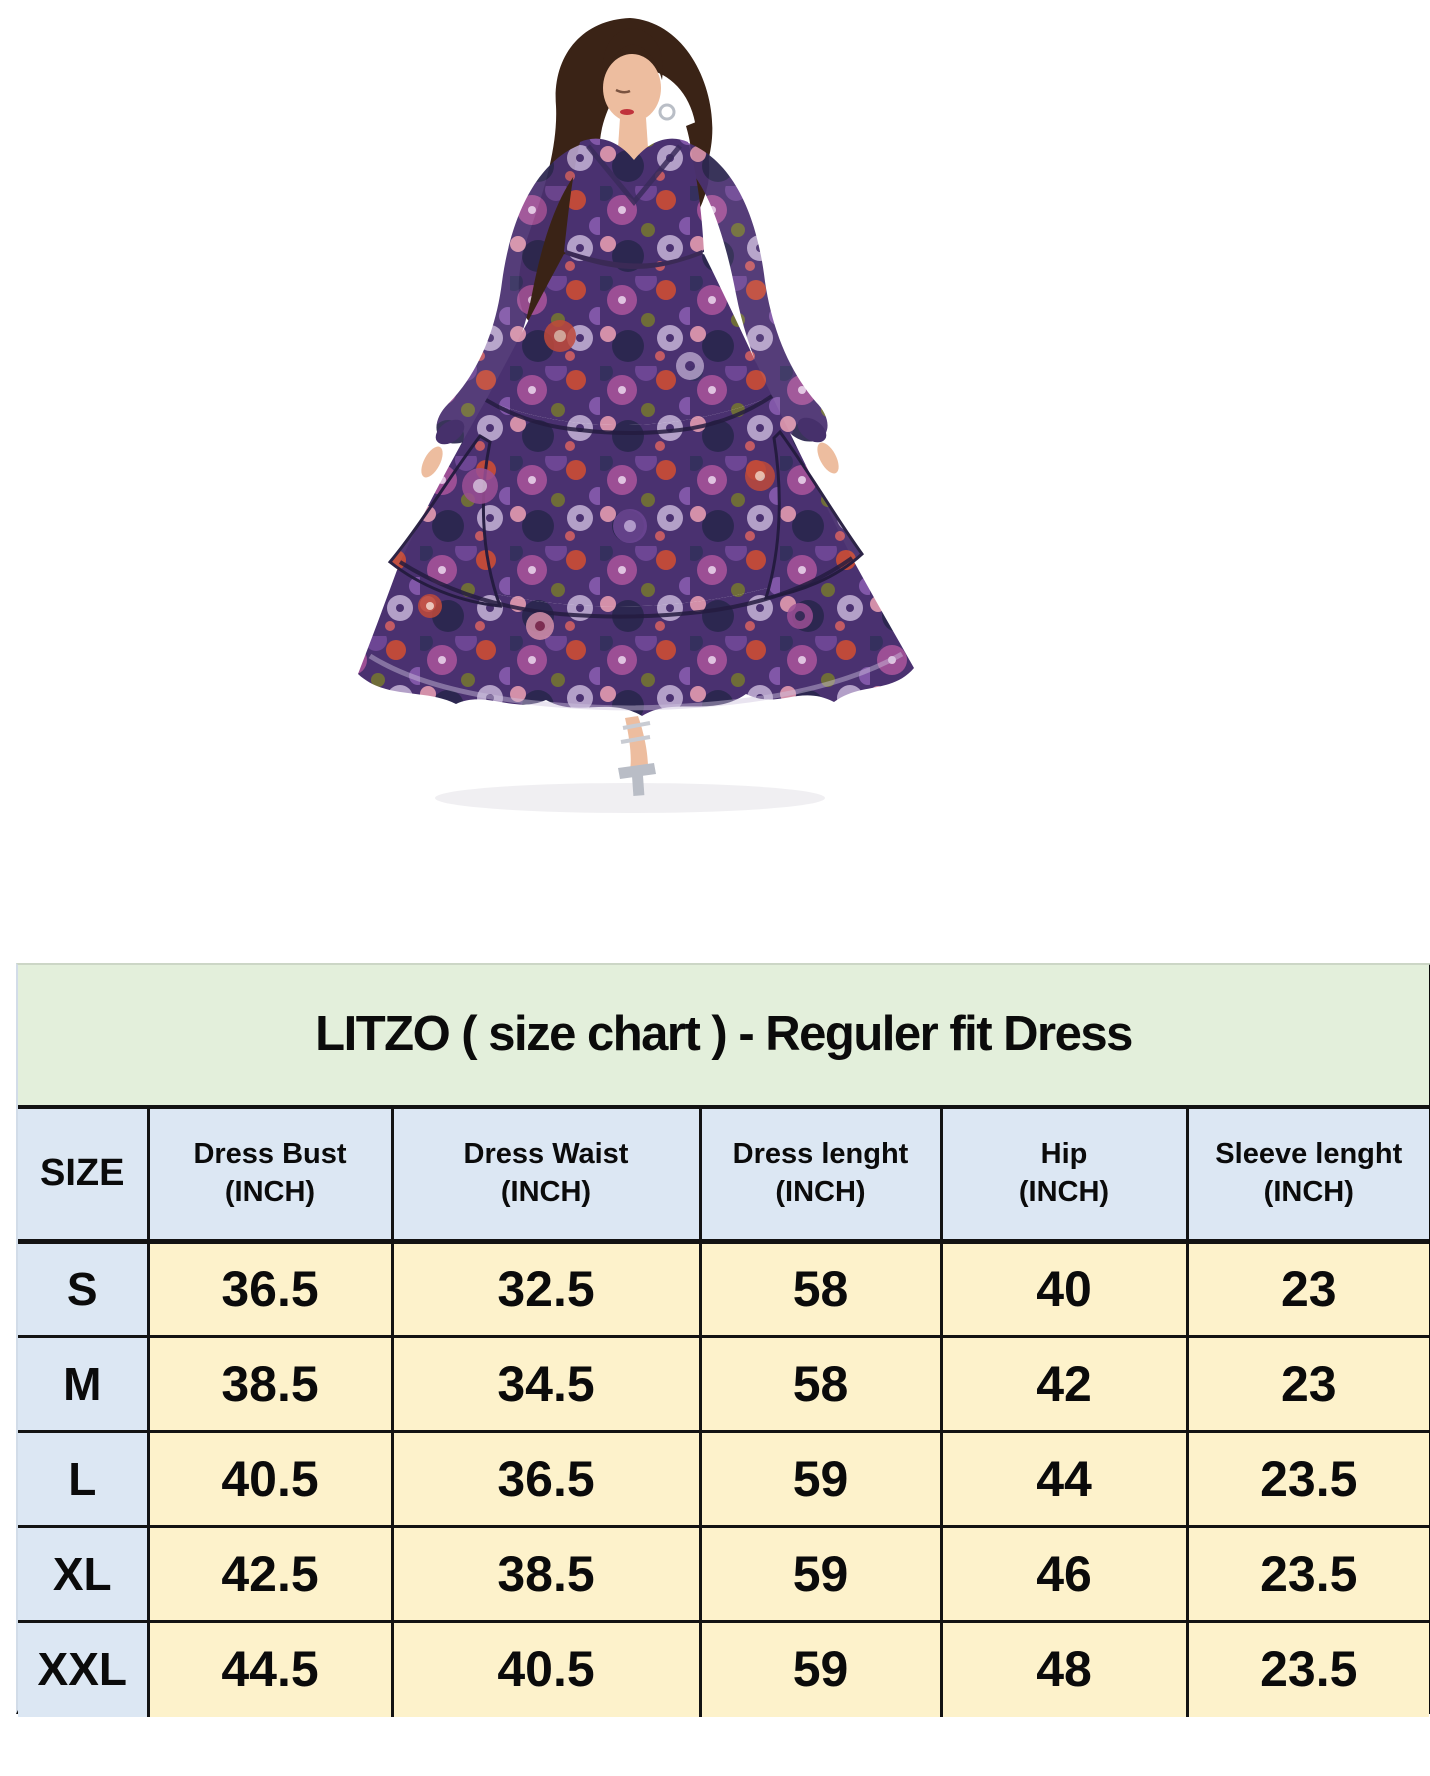  Describe the element at coordinates (546, 1384) in the screenshot. I see `measurement-value: 34.5` at that location.